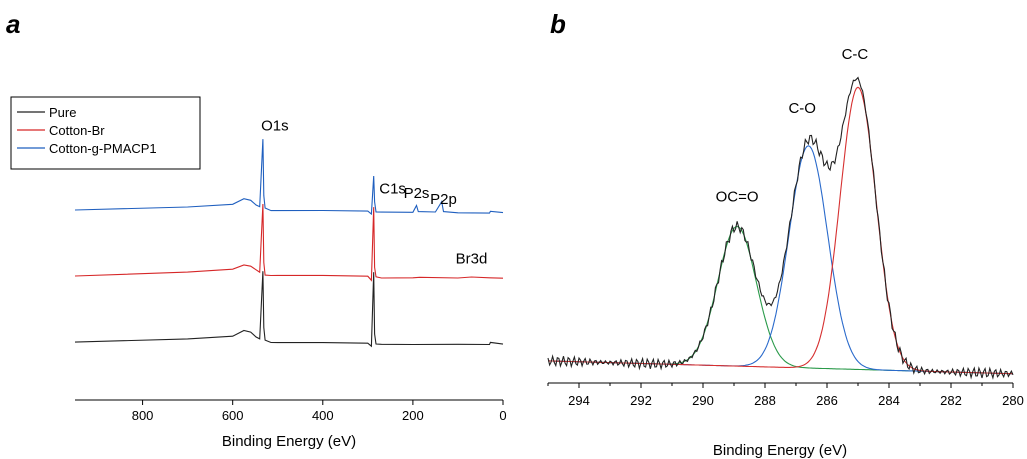 The height and width of the screenshot is (459, 1027). What do you see at coordinates (1013, 400) in the screenshot?
I see `panel-b-x-tick-label: 280` at bounding box center [1013, 400].